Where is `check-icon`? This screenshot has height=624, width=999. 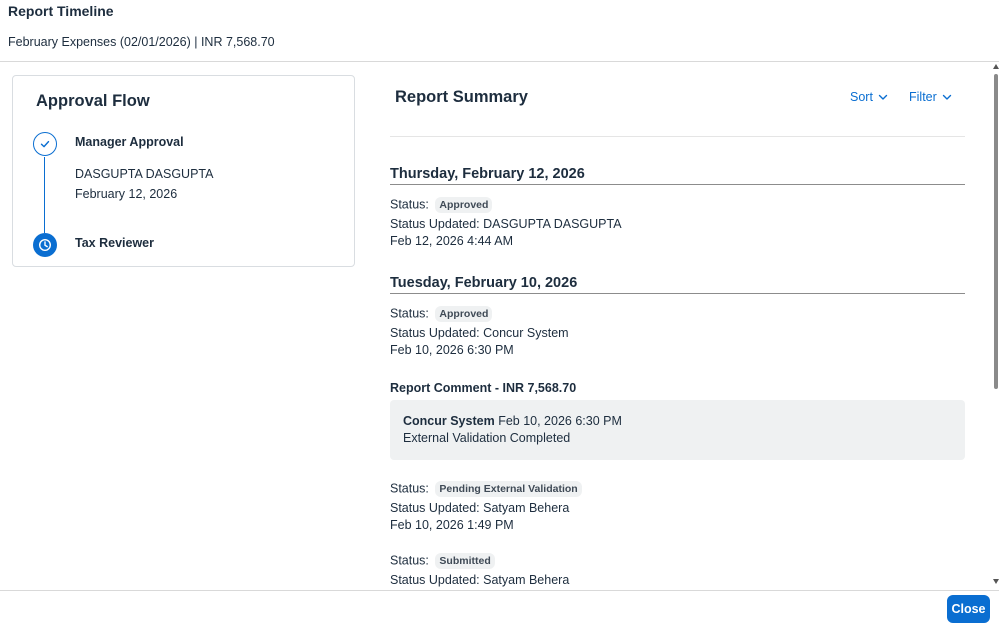
check-icon is located at coordinates (45, 144).